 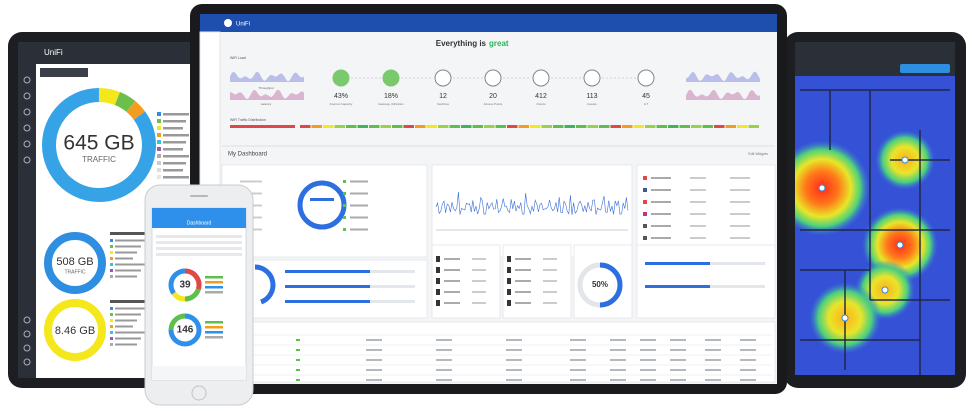 I want to click on home-button, so click(x=199, y=393).